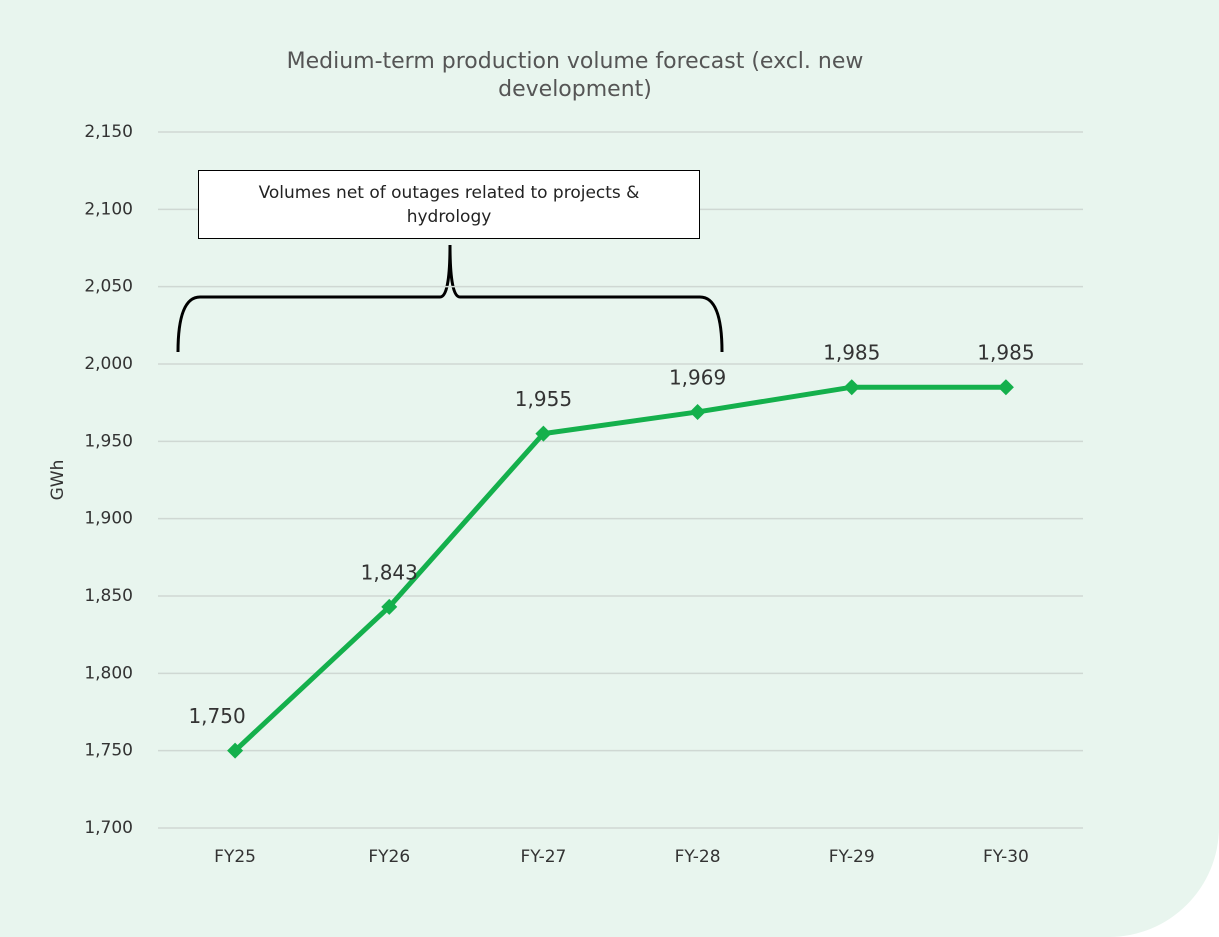 The height and width of the screenshot is (937, 1219). I want to click on y-tick-label: 1,800, so click(108, 673).